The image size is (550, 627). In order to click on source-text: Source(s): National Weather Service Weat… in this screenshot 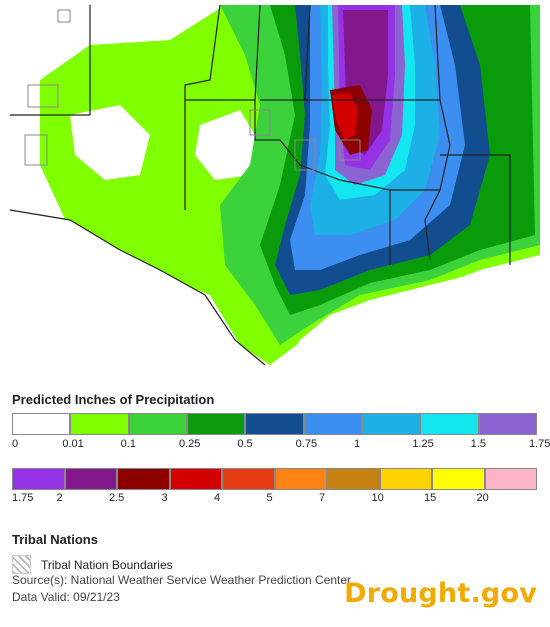, I will do `click(182, 580)`.